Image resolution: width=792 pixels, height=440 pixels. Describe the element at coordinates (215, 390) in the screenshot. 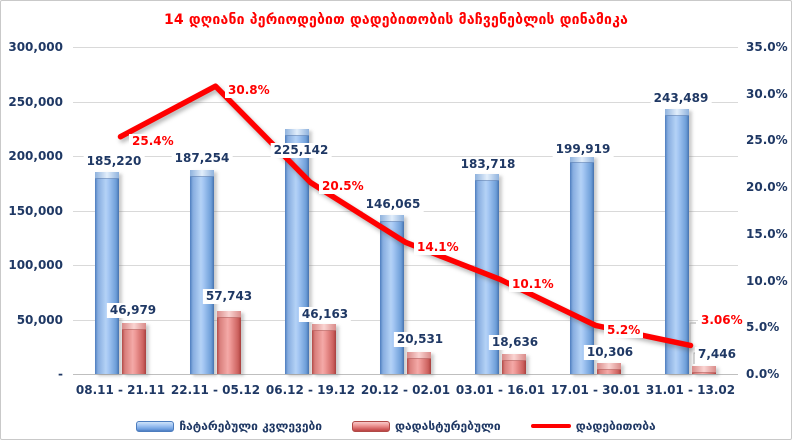

I see `x-category-label: 22.11 - 05.12` at that location.